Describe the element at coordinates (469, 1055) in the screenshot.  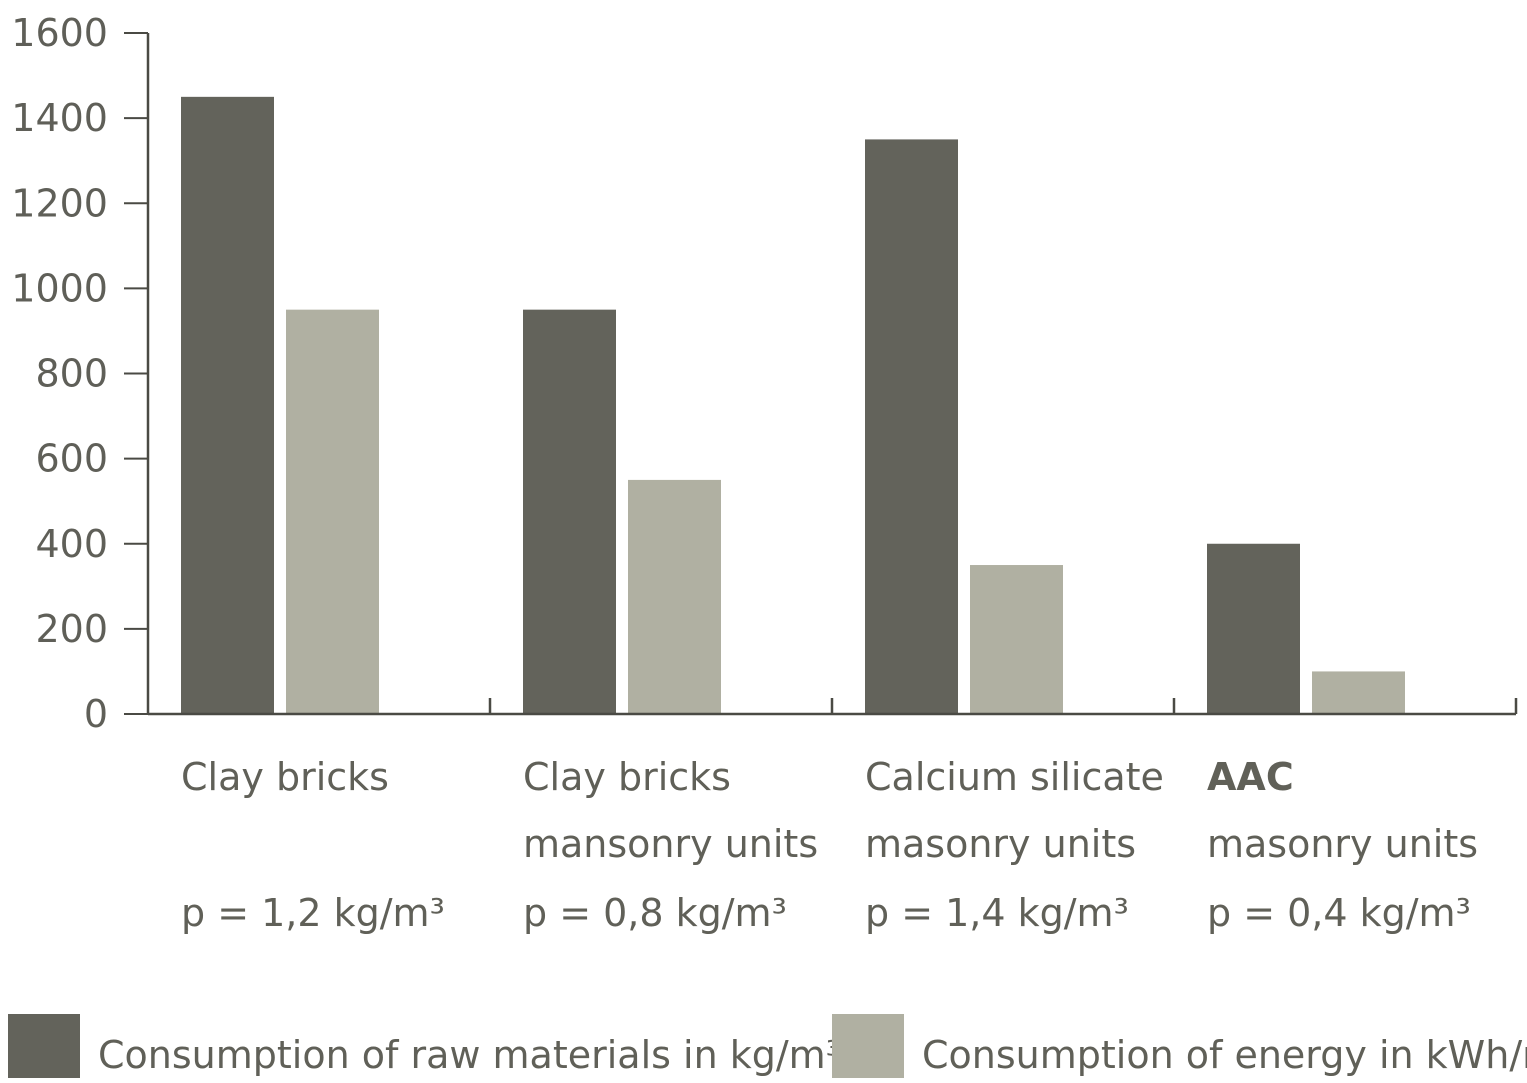
I see `legend-label: Consumption of raw materials in kg/m³` at that location.